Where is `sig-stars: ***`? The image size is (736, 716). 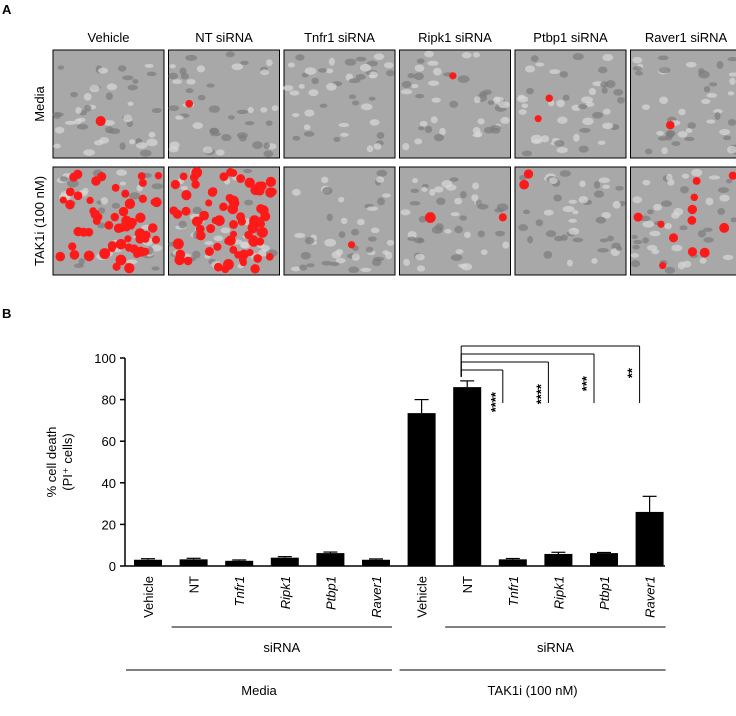
sig-stars: *** is located at coordinates (586, 383).